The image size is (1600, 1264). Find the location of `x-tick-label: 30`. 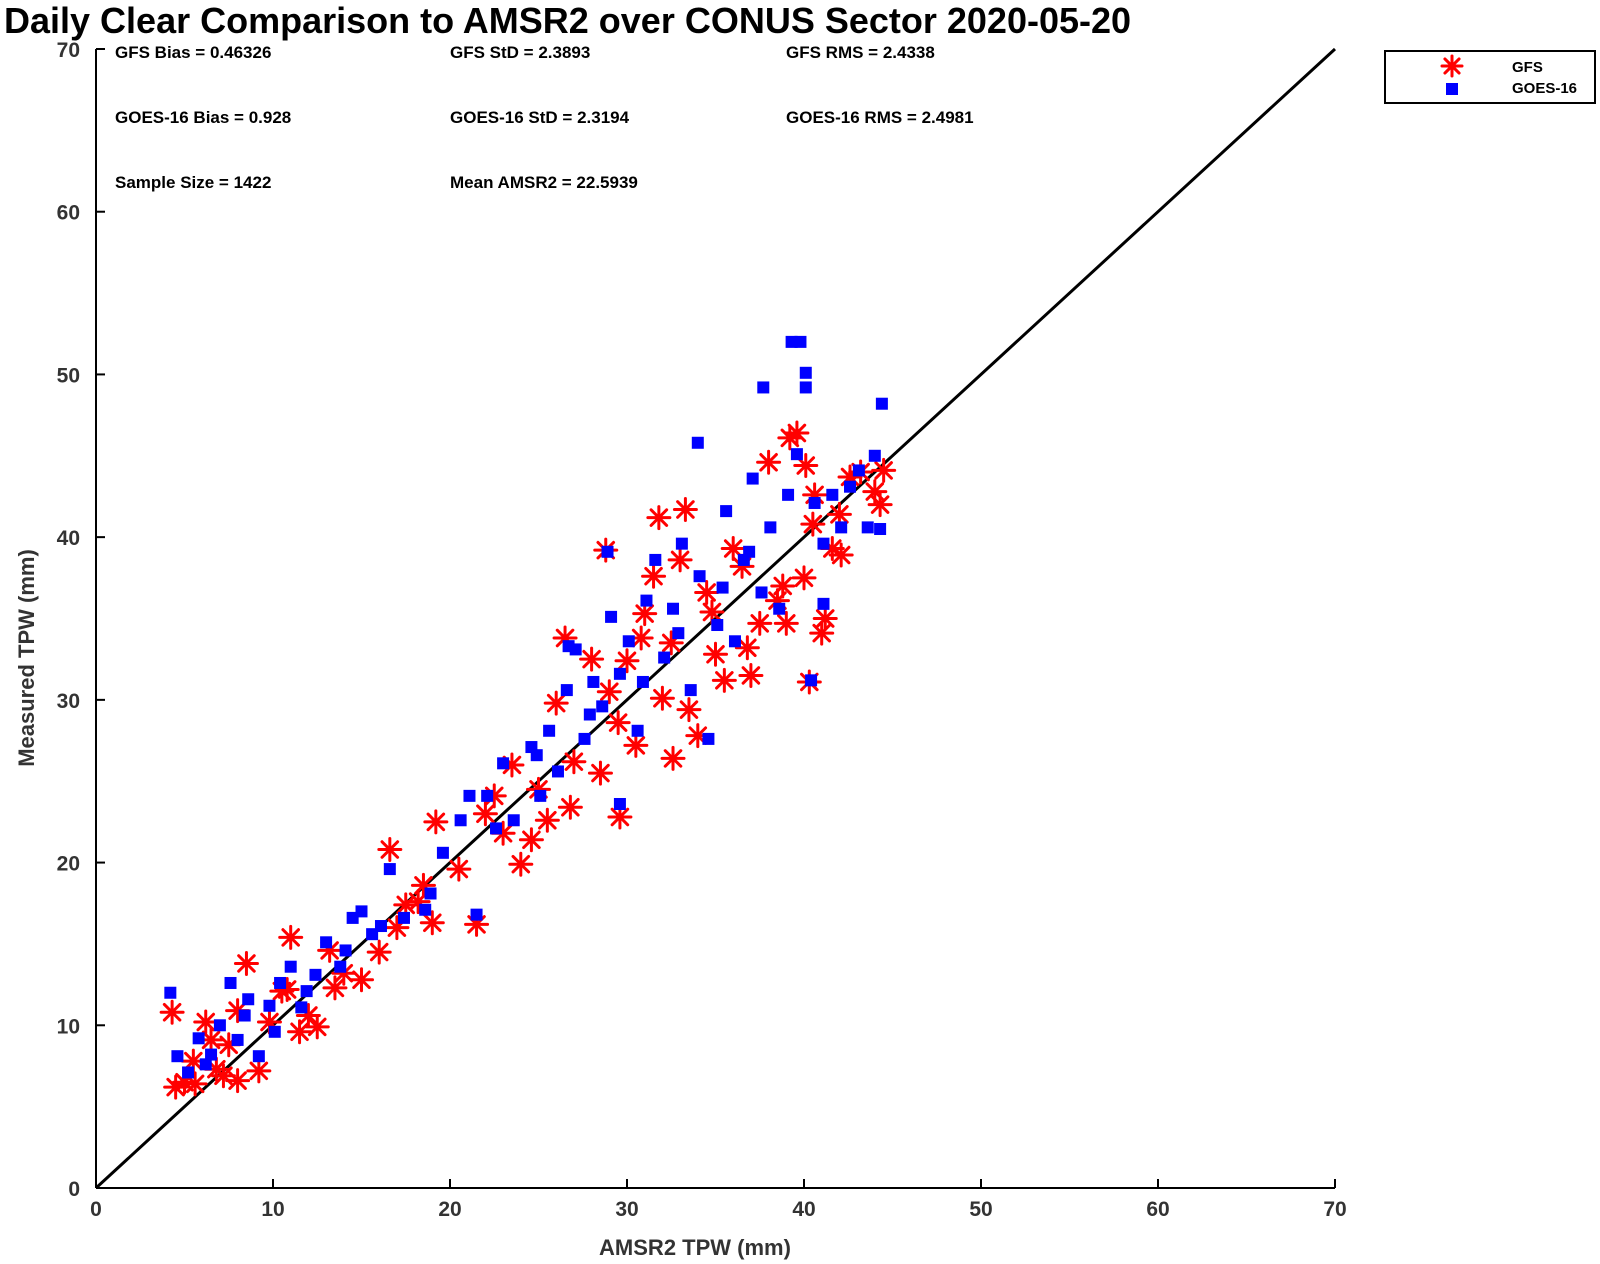

x-tick-label: 30 is located at coordinates (626, 1209).